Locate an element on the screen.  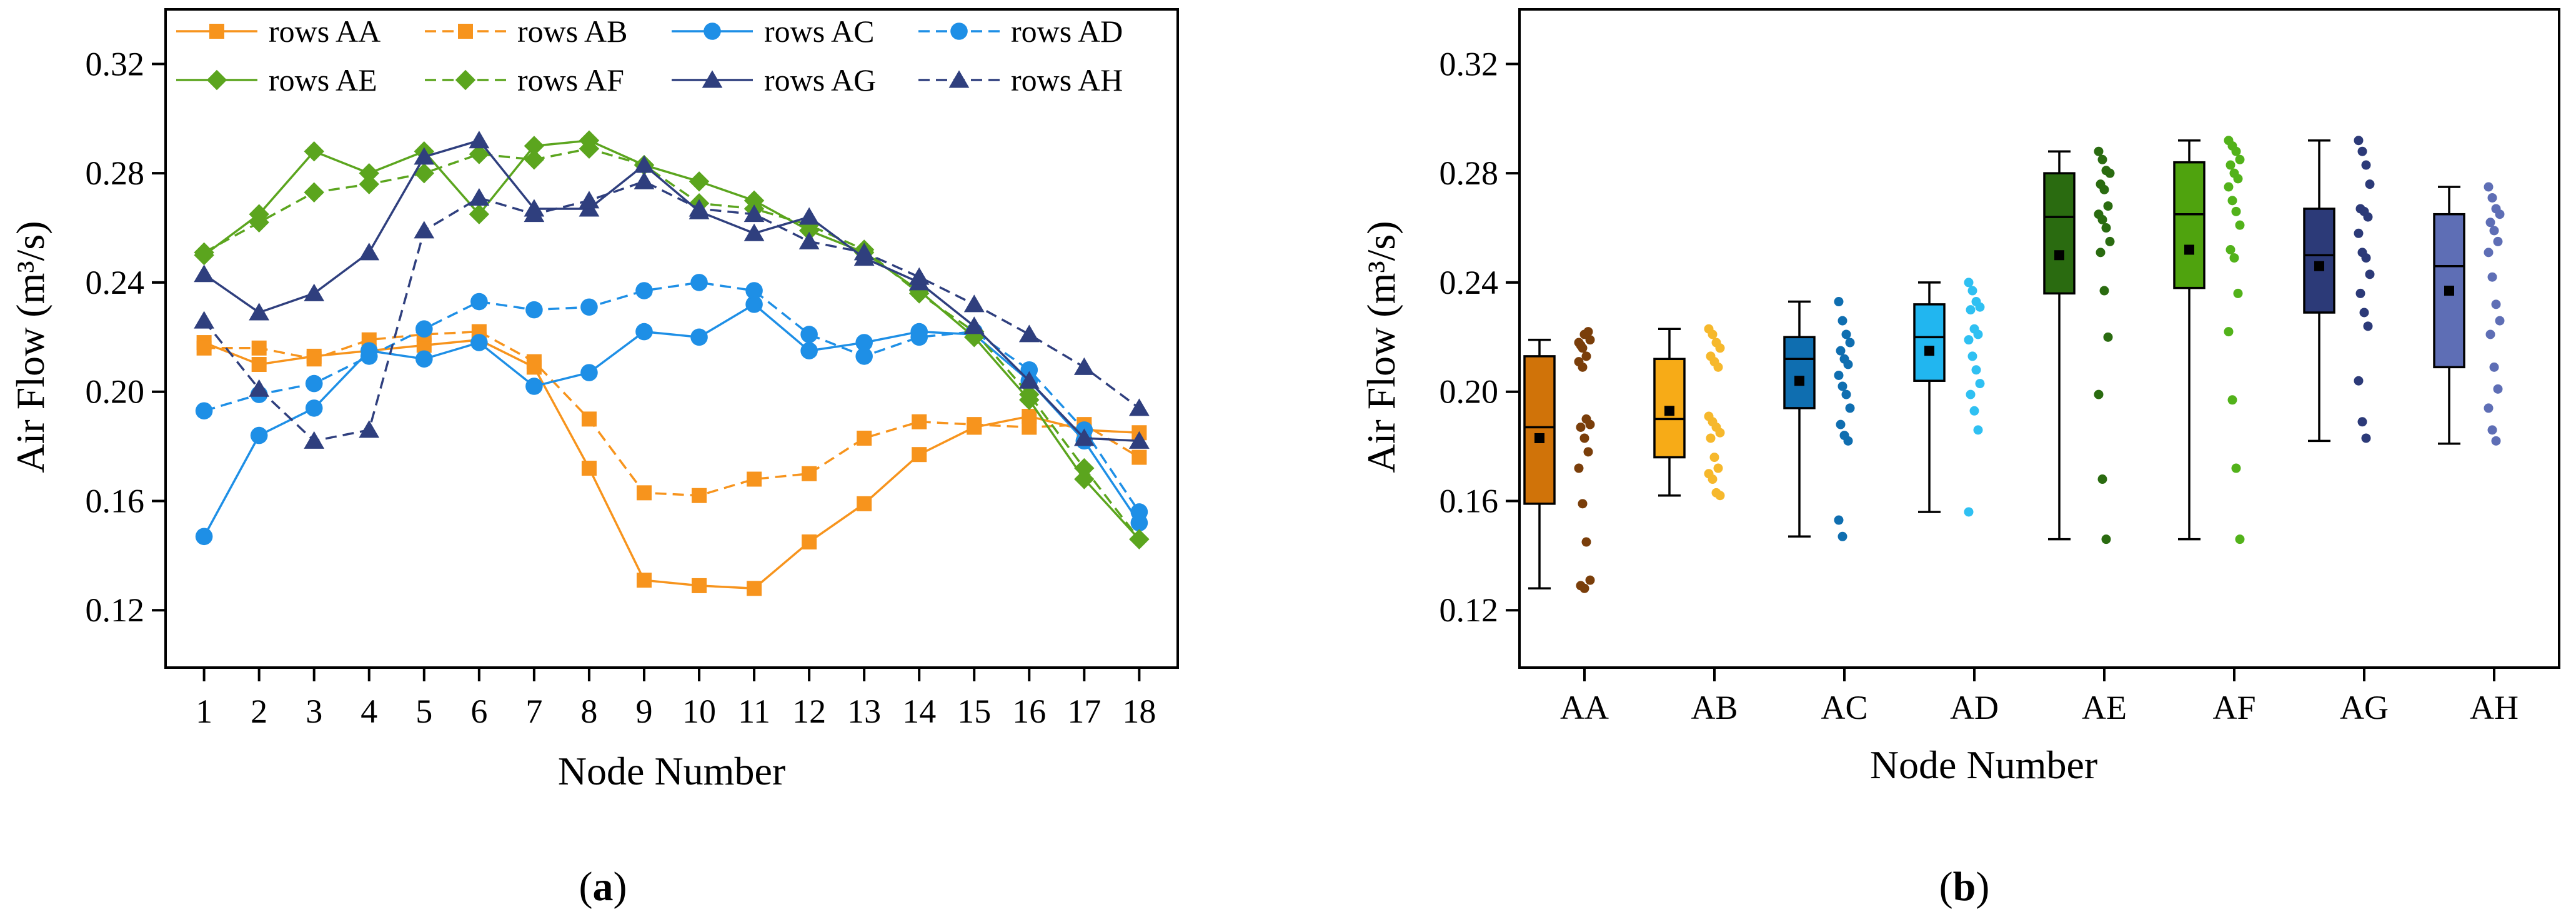
legend-item: rows AH is located at coordinates (1021, 80).